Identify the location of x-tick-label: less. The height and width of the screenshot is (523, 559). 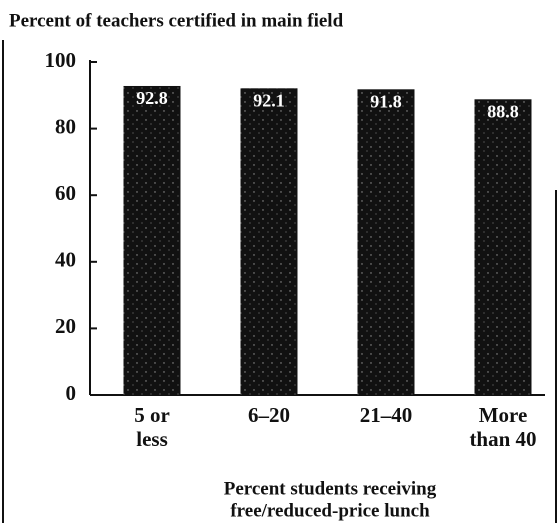
(152, 439).